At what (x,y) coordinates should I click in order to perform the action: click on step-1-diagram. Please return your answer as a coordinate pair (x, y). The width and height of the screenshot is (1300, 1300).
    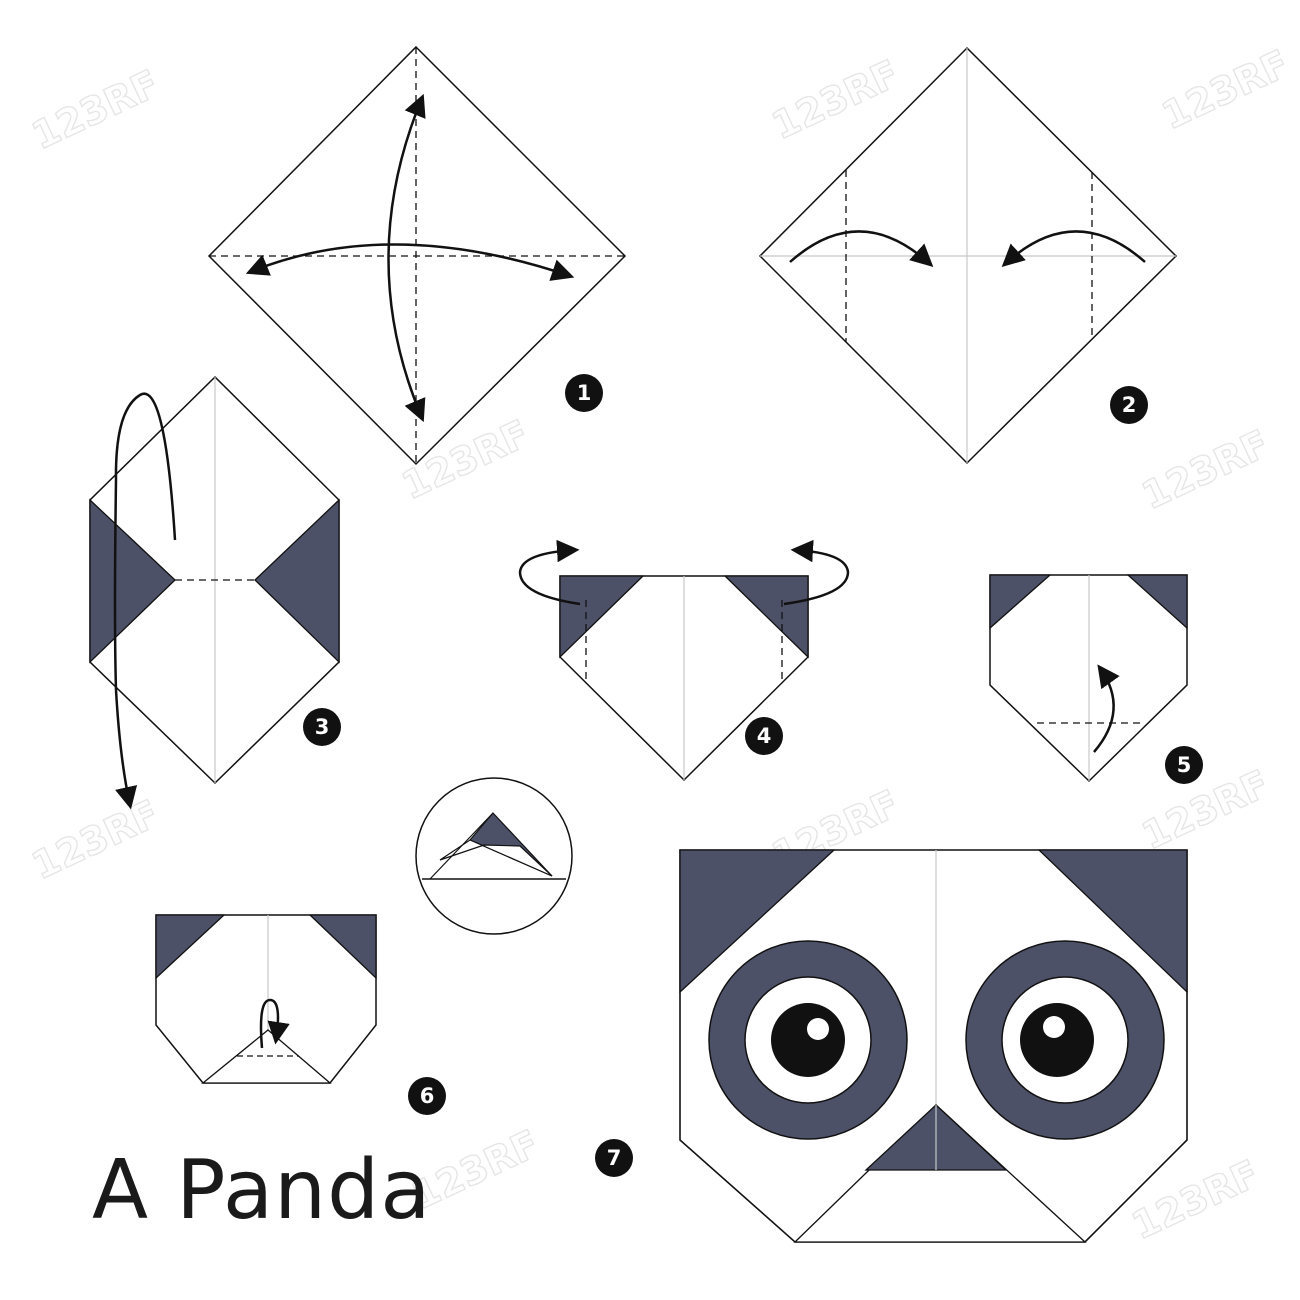
    Looking at the image, I should click on (417, 255).